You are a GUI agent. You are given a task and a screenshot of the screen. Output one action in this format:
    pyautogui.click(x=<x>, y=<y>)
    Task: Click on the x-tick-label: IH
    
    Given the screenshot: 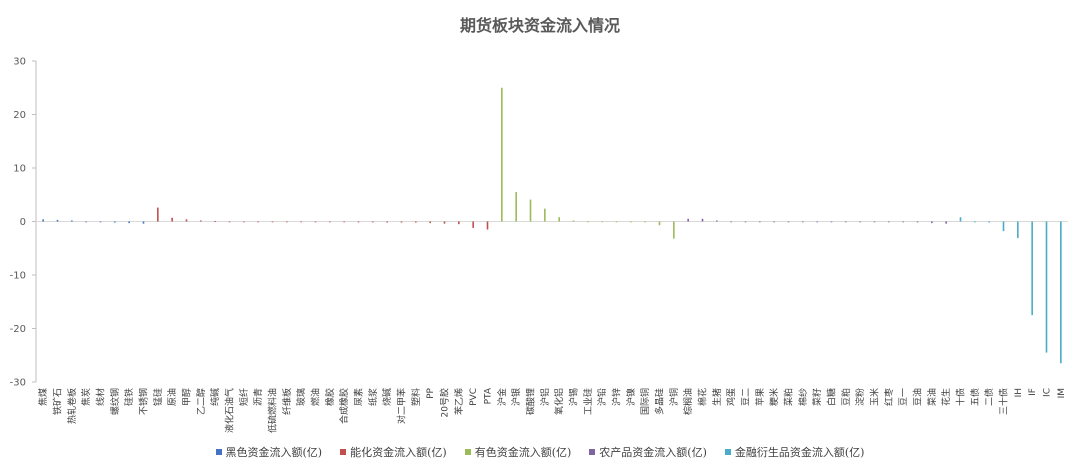 What is the action you would take?
    pyautogui.click(x=1019, y=392)
    